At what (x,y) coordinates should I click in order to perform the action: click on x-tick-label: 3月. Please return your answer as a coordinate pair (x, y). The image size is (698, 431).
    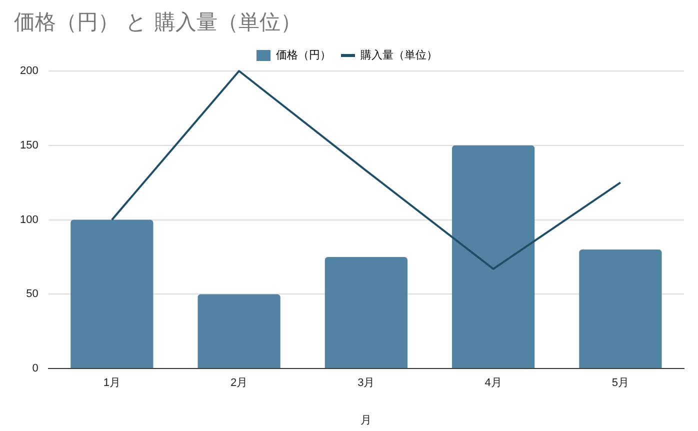
    Looking at the image, I should click on (366, 383).